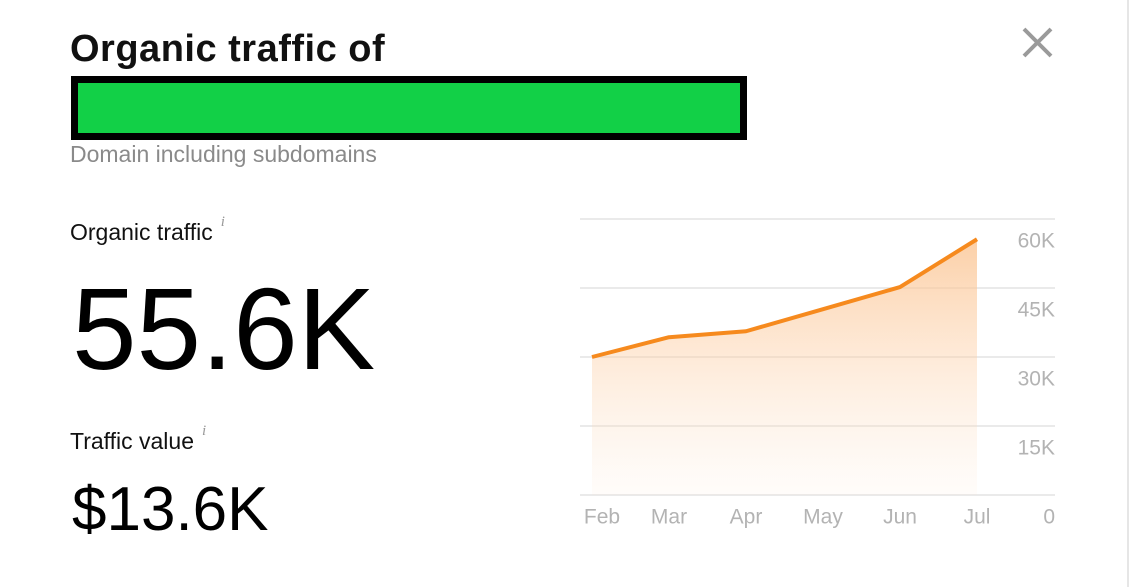  I want to click on y-tick-label: 45K, so click(1036, 310).